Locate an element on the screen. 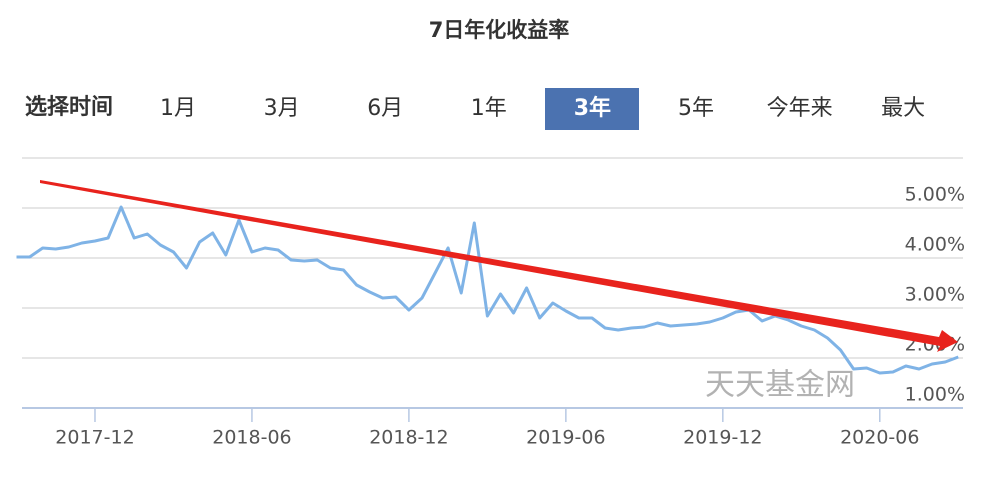  x-tick-label: 2019-06 is located at coordinates (565, 438).